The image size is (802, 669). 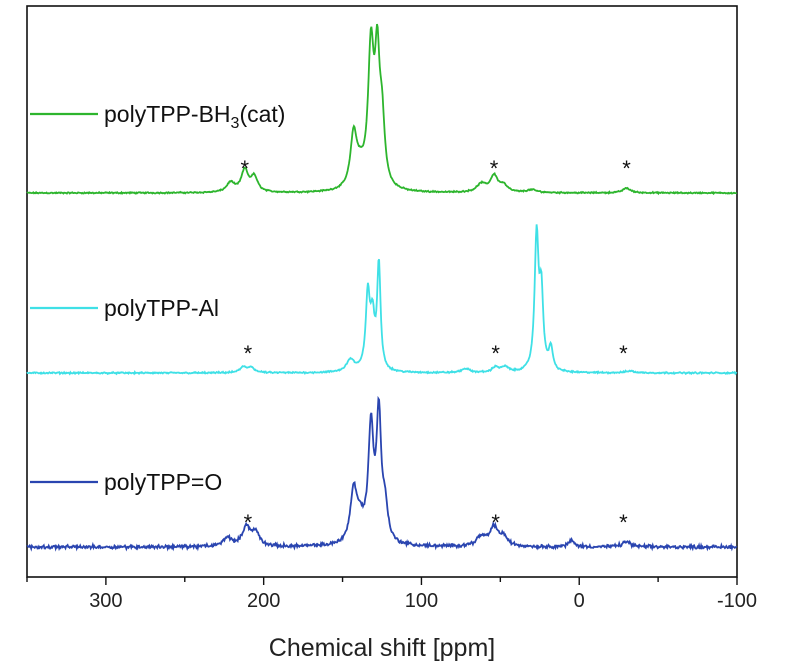 I want to click on x-tick-label-200: 200, so click(x=263, y=601).